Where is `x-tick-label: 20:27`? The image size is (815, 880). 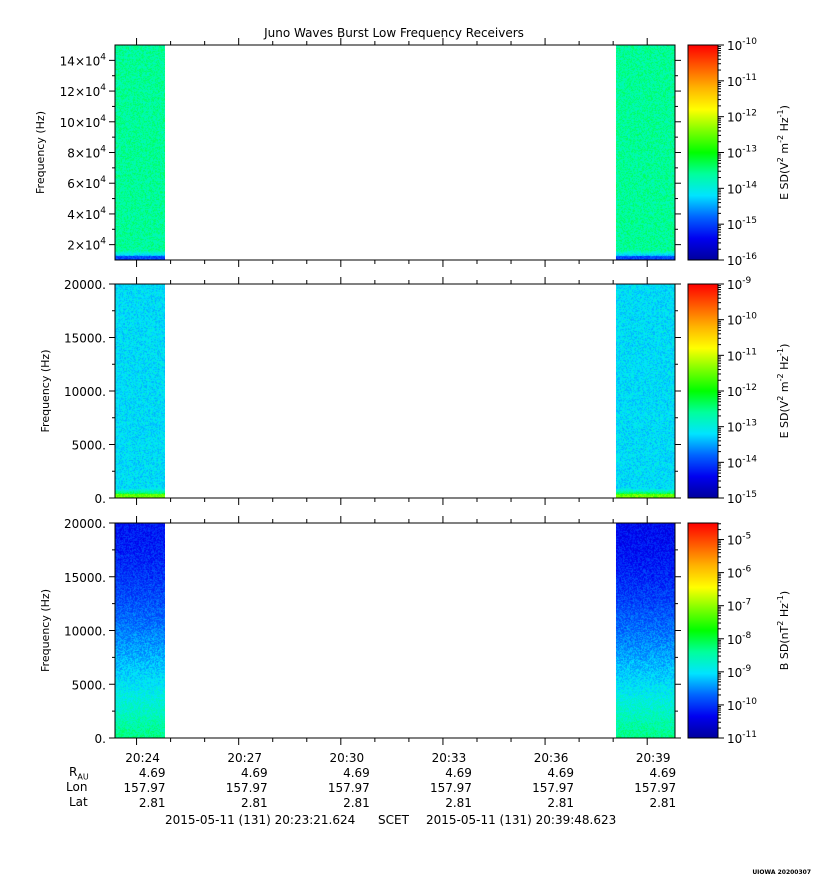
x-tick-label: 20:27 is located at coordinates (244, 758).